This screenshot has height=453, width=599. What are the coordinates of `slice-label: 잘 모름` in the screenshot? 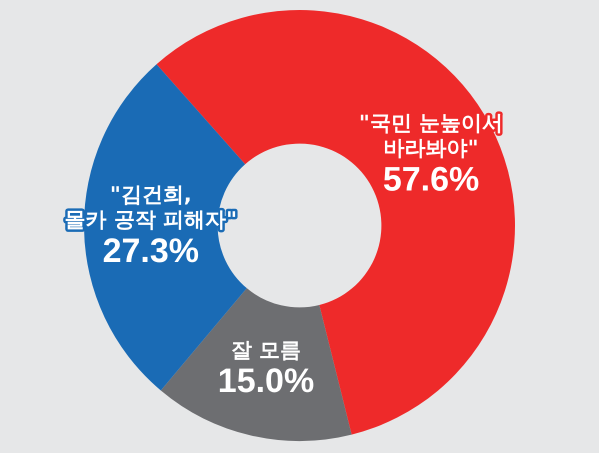 It's located at (266, 350).